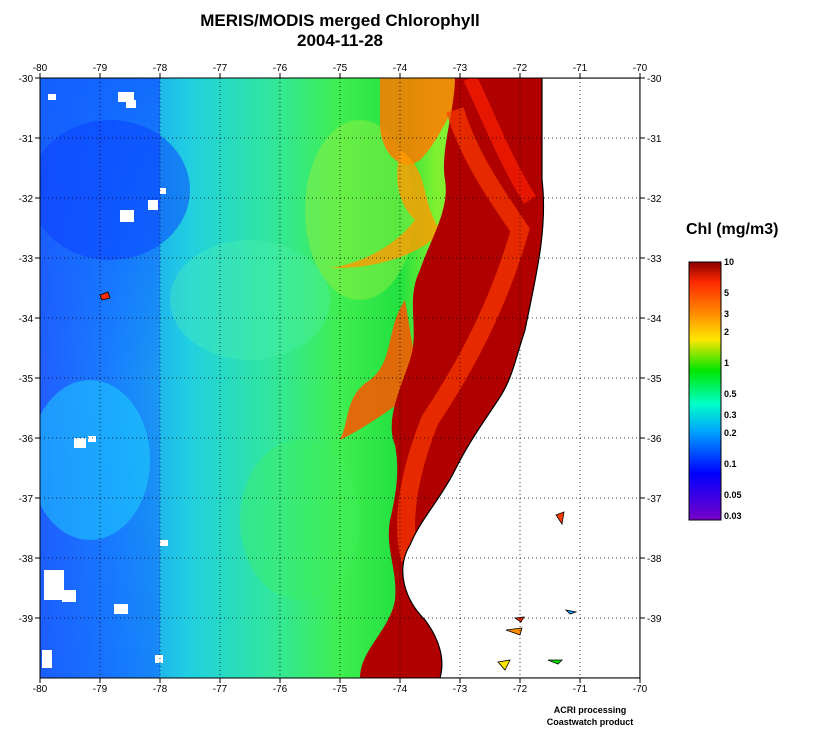 This screenshot has height=738, width=816. What do you see at coordinates (520, 689) in the screenshot?
I see `lon-tick-label-bottom: -72` at bounding box center [520, 689].